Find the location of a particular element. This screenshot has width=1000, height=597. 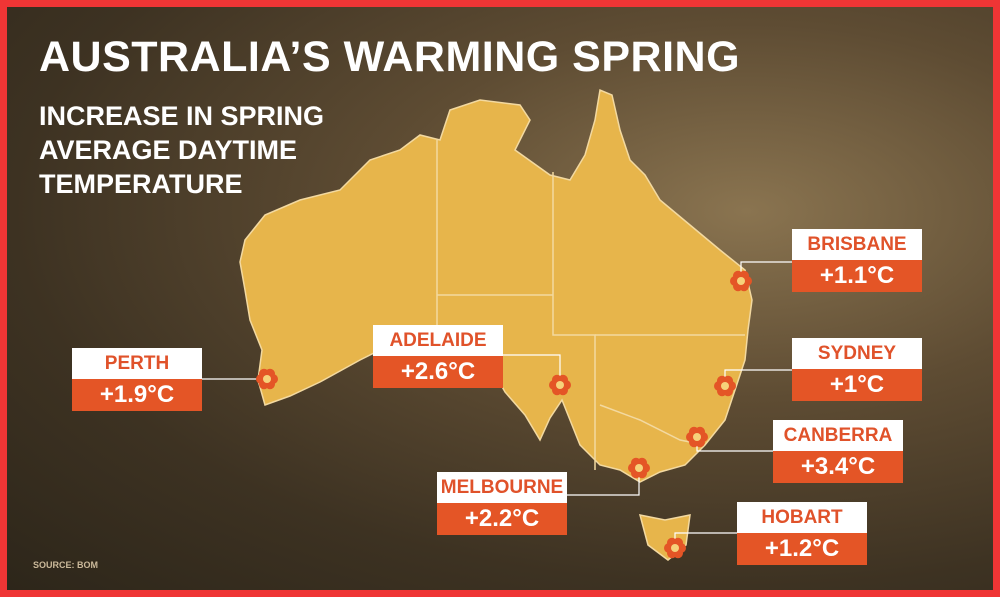

title: AUSTRALIA’S WARMING SPRING is located at coordinates (390, 57).